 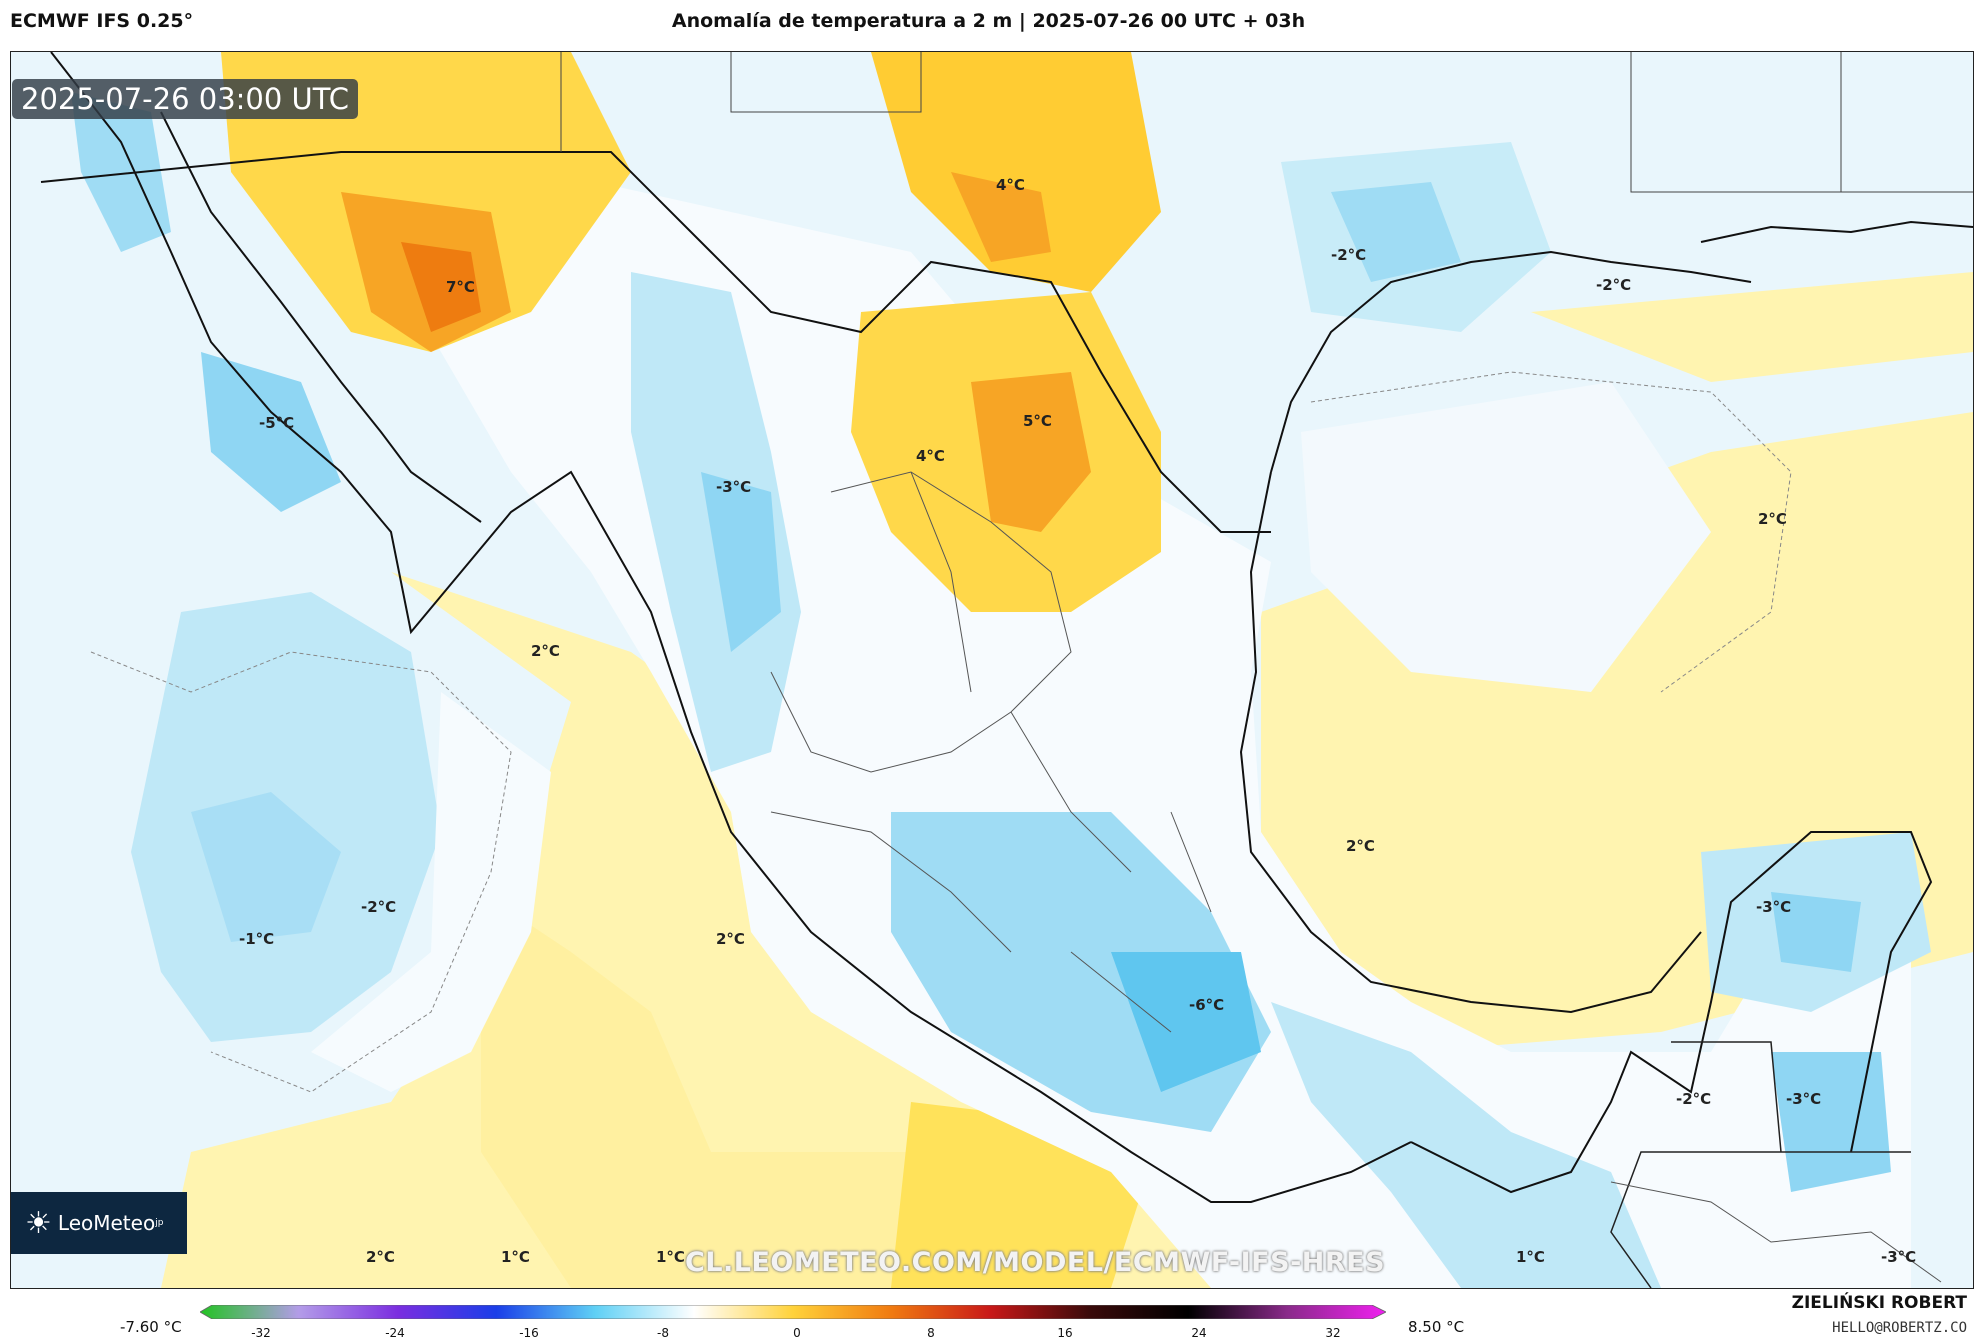 I want to click on valid-time-badge: 2025-07-26 03:00 UTC, so click(x=185, y=99).